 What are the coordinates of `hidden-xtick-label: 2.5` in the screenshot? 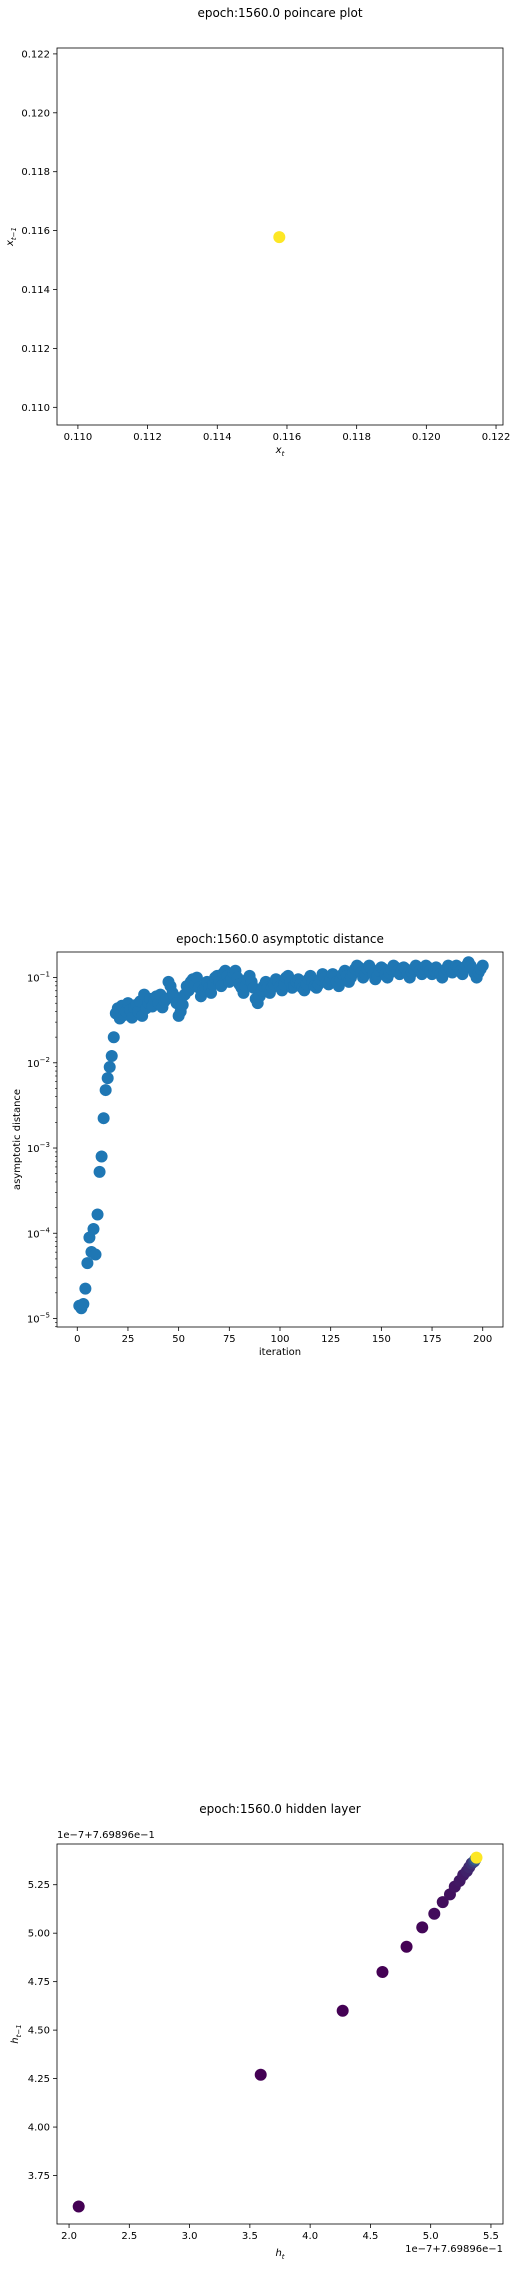 It's located at (129, 2236).